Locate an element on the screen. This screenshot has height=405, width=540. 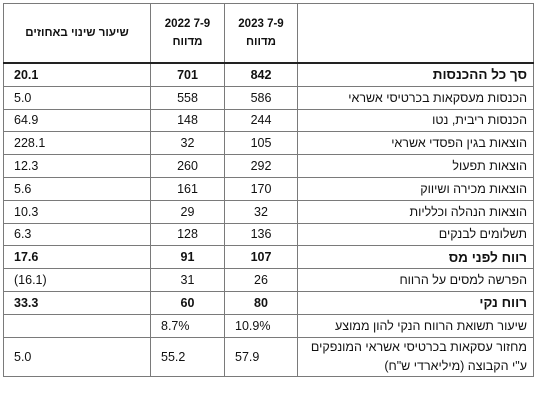
value-2023: 292 is located at coordinates (261, 166).